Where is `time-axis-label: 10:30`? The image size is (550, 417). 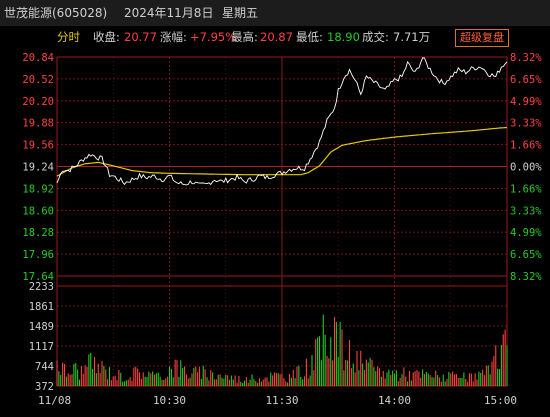
time-axis-label: 10:30 is located at coordinates (169, 400).